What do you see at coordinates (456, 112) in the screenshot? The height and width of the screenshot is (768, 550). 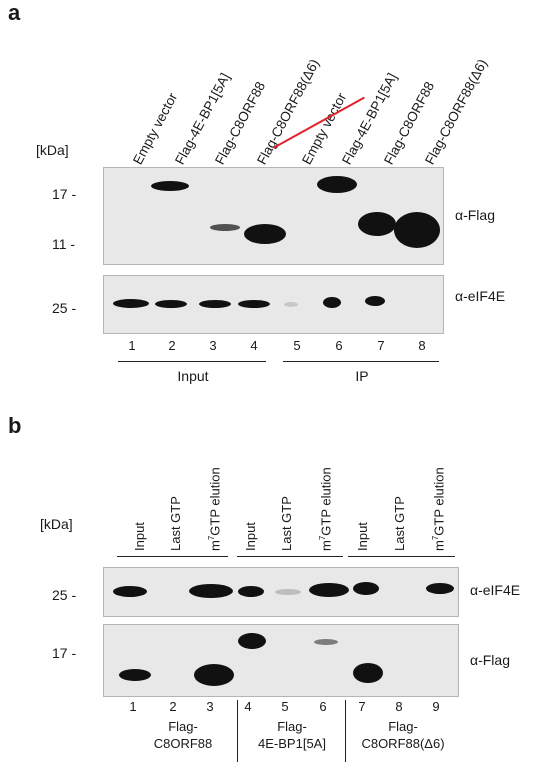 I see `lane-label-8: Flag-C8ORF88(Δ6)` at bounding box center [456, 112].